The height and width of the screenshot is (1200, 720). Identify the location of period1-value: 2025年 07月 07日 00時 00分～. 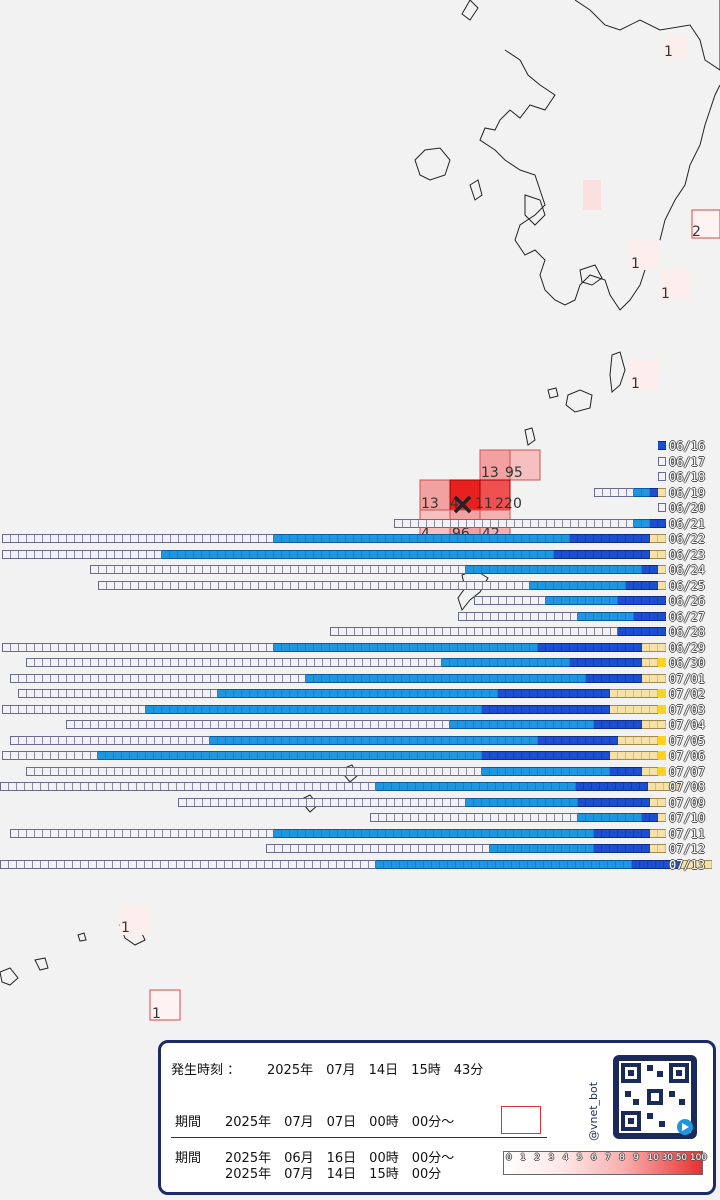
(340, 1122).